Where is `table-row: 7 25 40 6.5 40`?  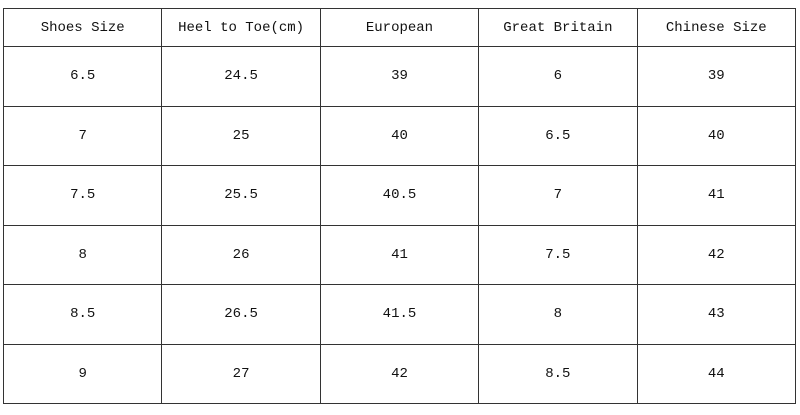 table-row: 7 25 40 6.5 40 is located at coordinates (399, 135).